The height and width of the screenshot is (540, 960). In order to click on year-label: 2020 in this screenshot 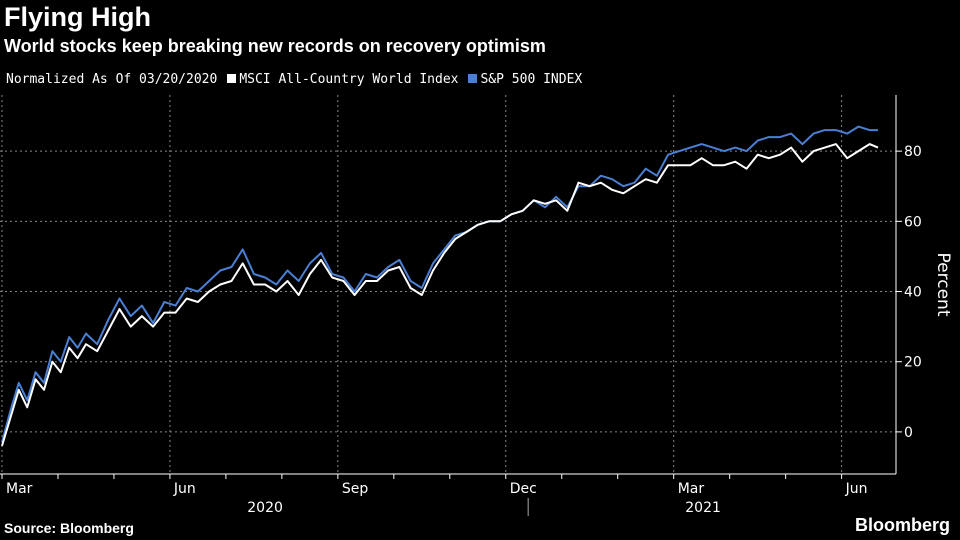, I will do `click(265, 508)`.